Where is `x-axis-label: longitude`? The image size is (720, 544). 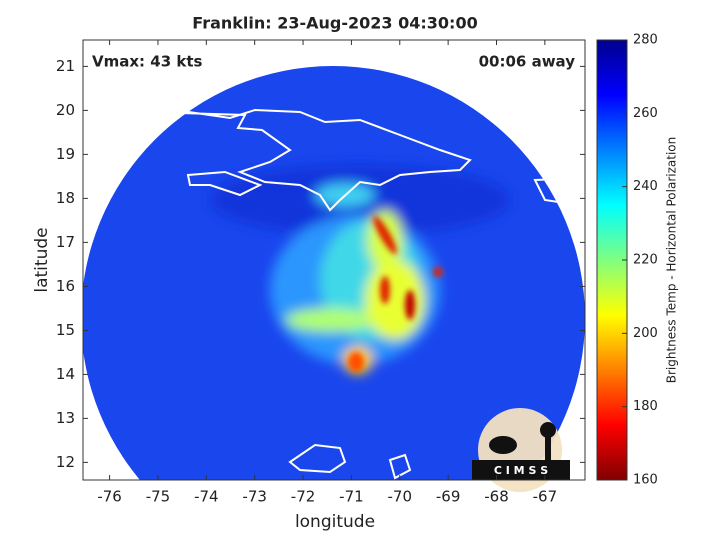 x-axis-label: longitude is located at coordinates (335, 522).